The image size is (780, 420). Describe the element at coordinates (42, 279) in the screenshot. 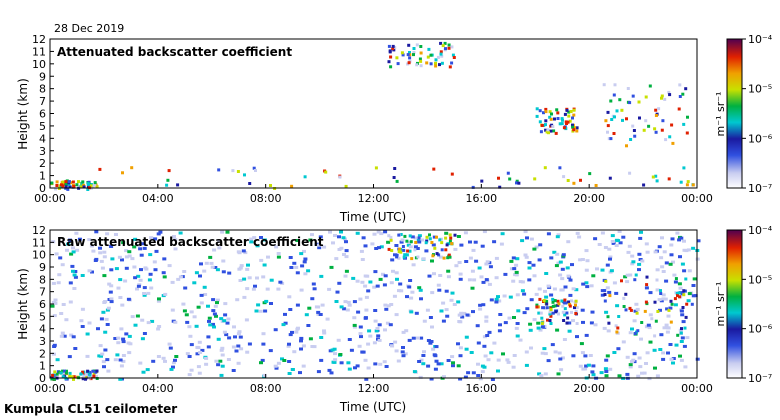

I see `y-tick-label: 8` at that location.